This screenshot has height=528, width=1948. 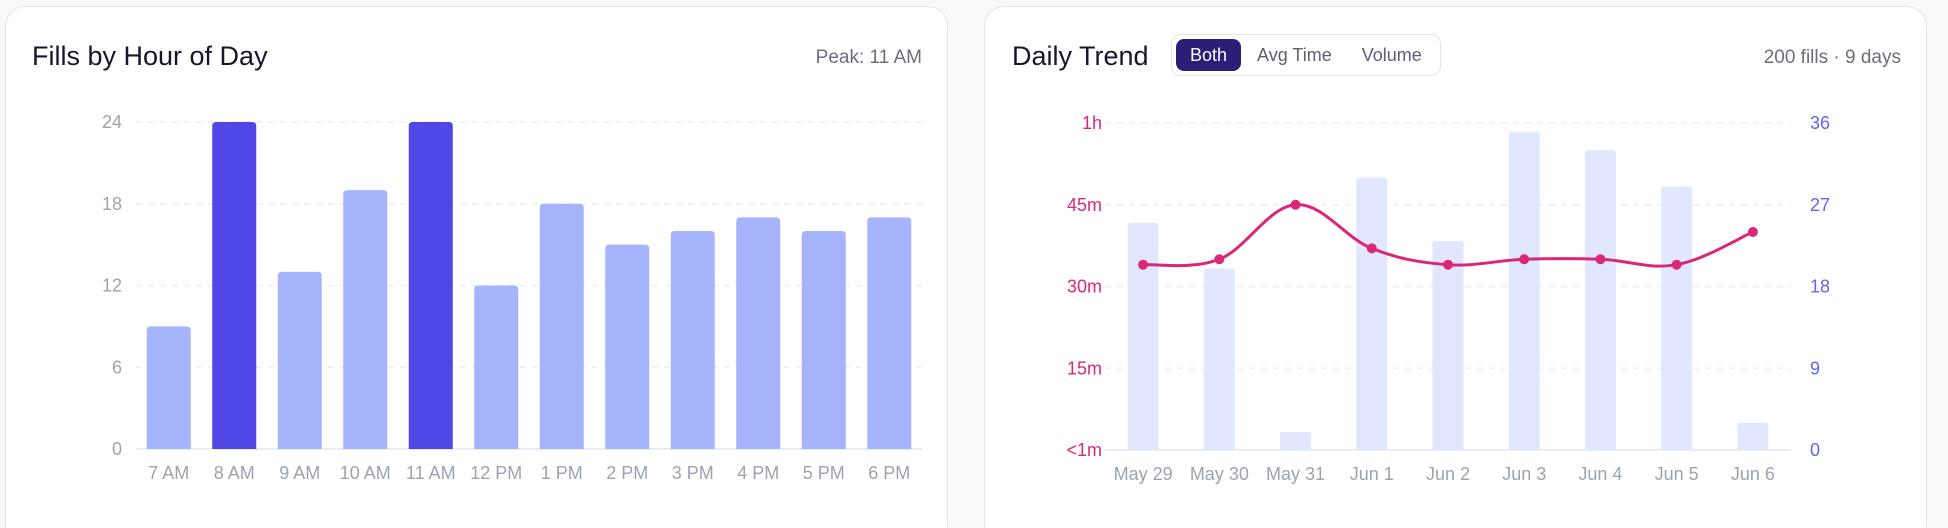 I want to click on x-tick-label: 11 AM, so click(x=431, y=473).